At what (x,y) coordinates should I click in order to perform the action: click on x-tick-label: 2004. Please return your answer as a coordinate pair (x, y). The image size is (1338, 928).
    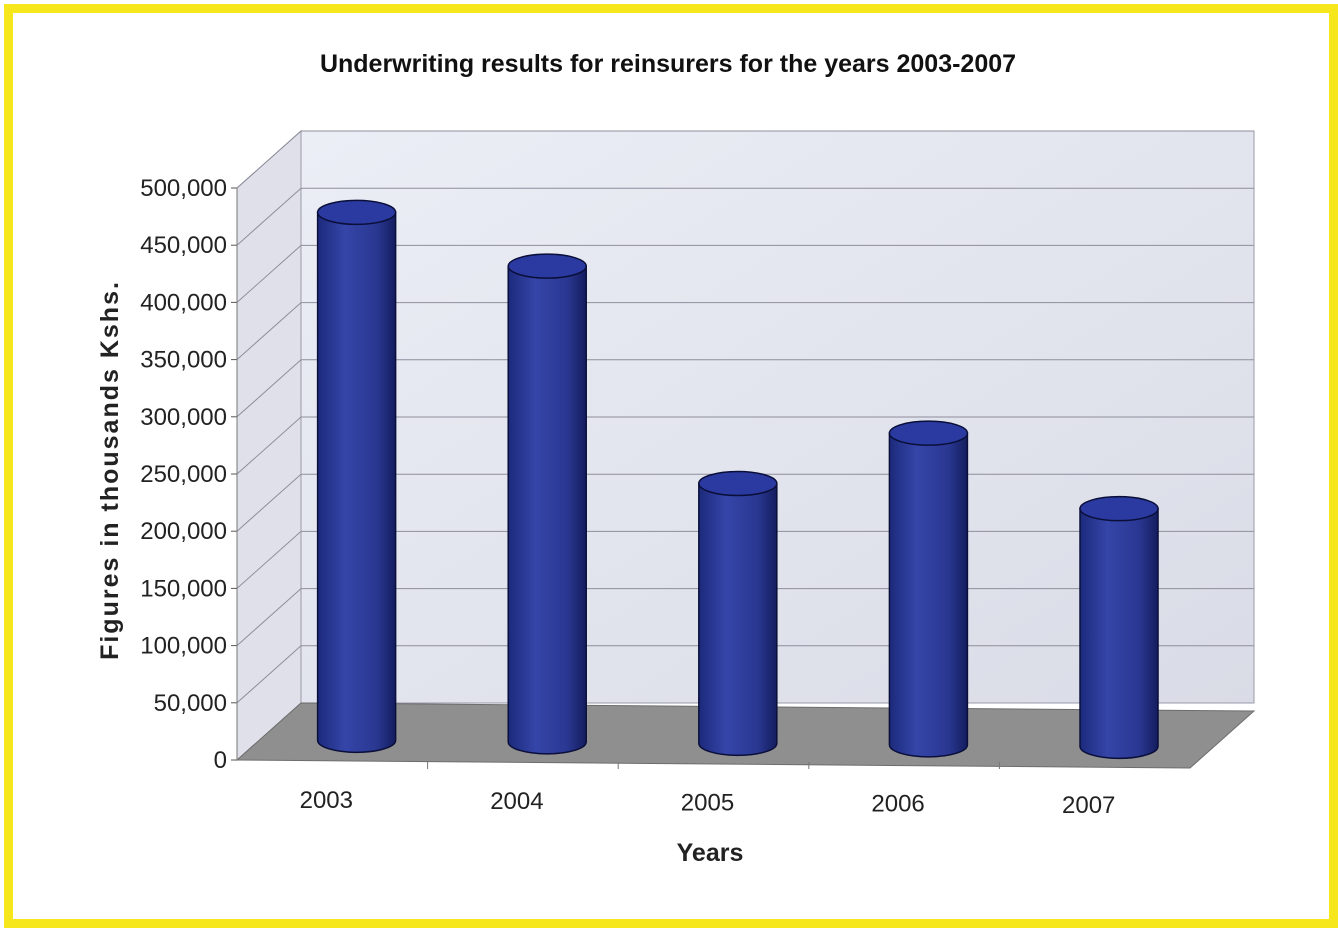
    Looking at the image, I should click on (516, 801).